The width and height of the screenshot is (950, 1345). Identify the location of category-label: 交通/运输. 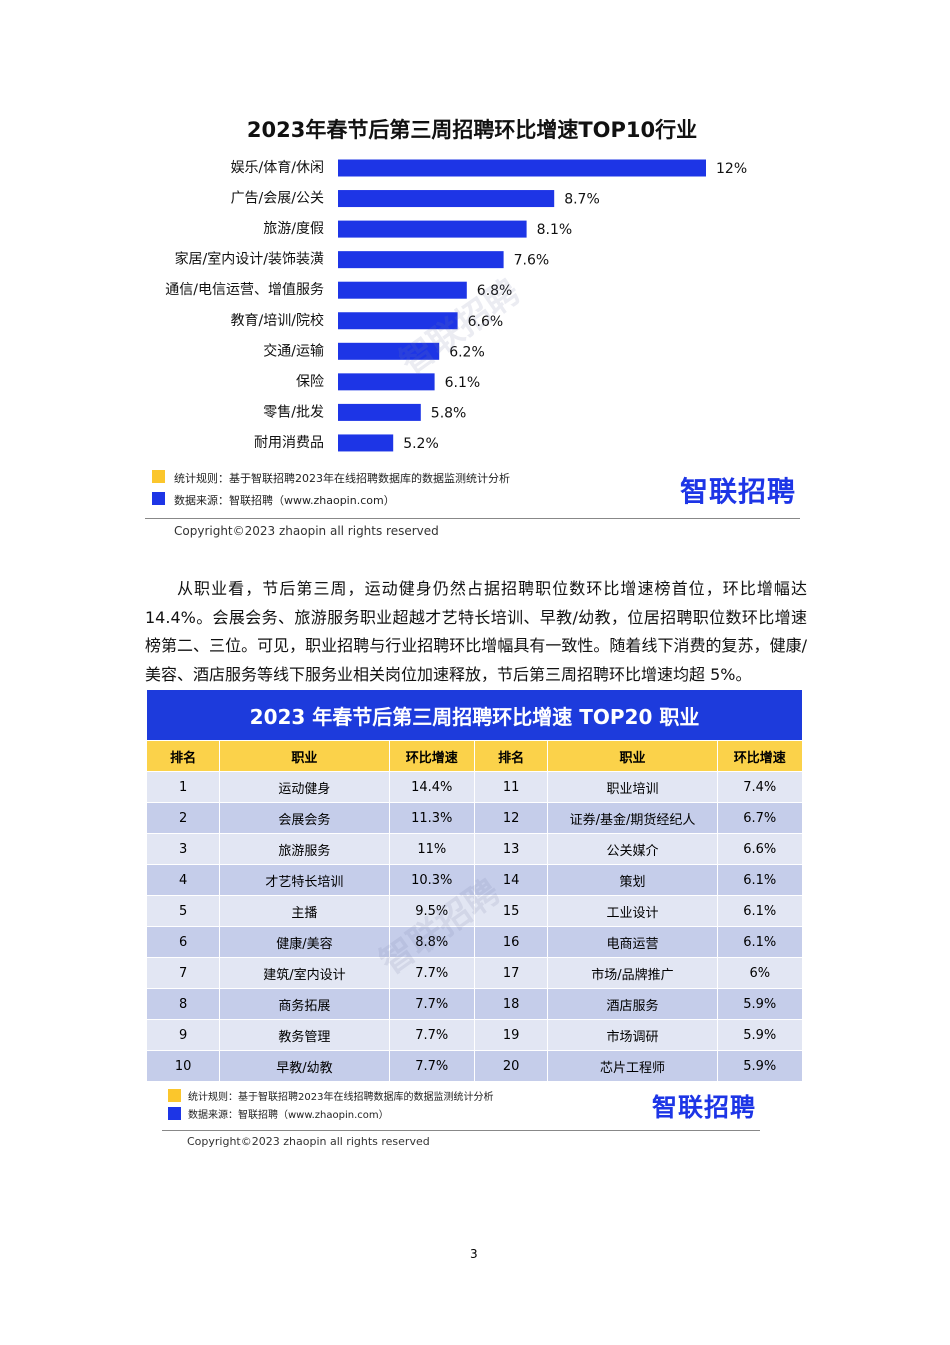
(293, 350).